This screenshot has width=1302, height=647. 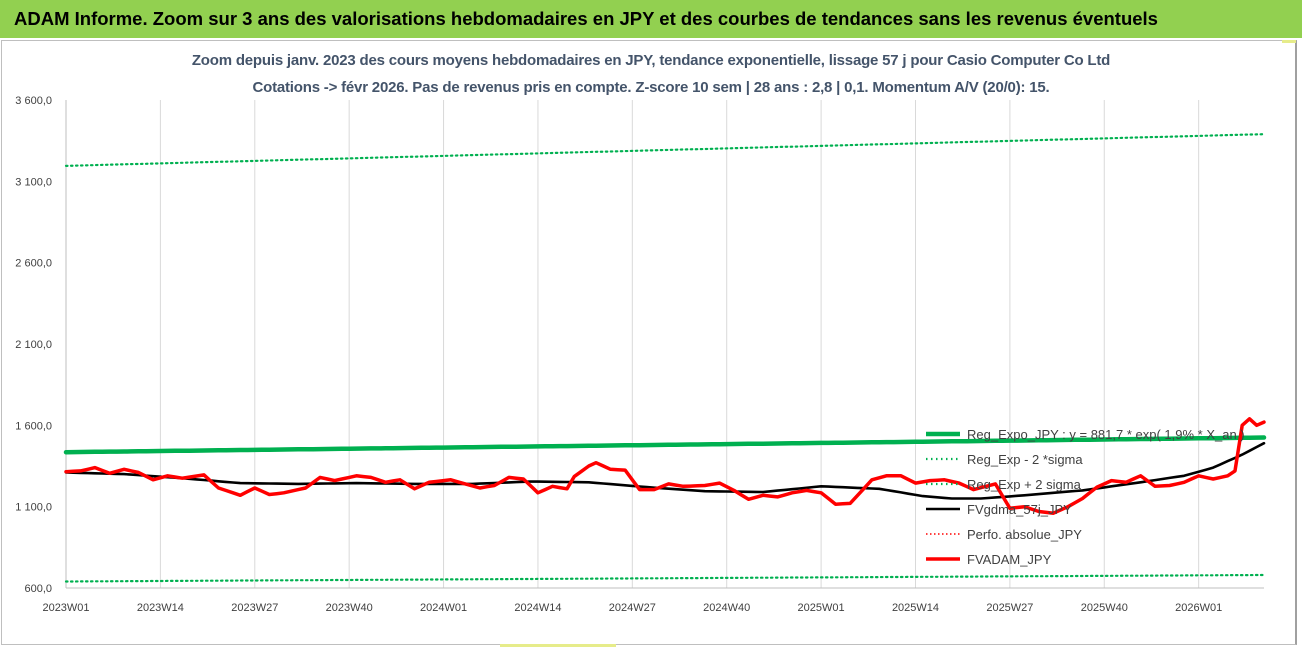 I want to click on x-tick-label: 2024W40, so click(x=726, y=608).